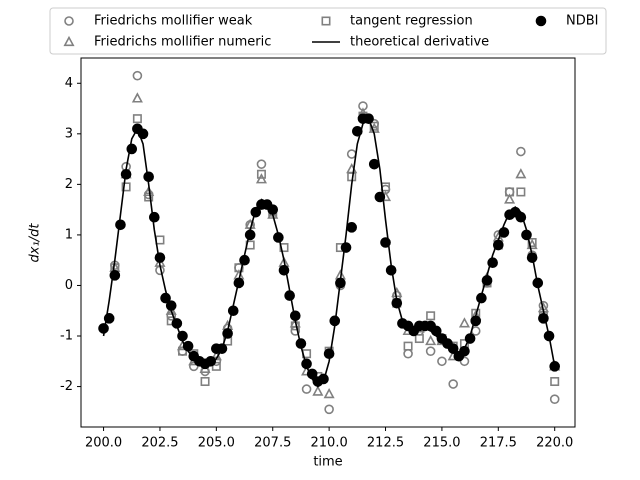 The width and height of the screenshot is (640, 480). Describe the element at coordinates (103, 443) in the screenshot. I see `x-tick-label: 200.0` at that location.